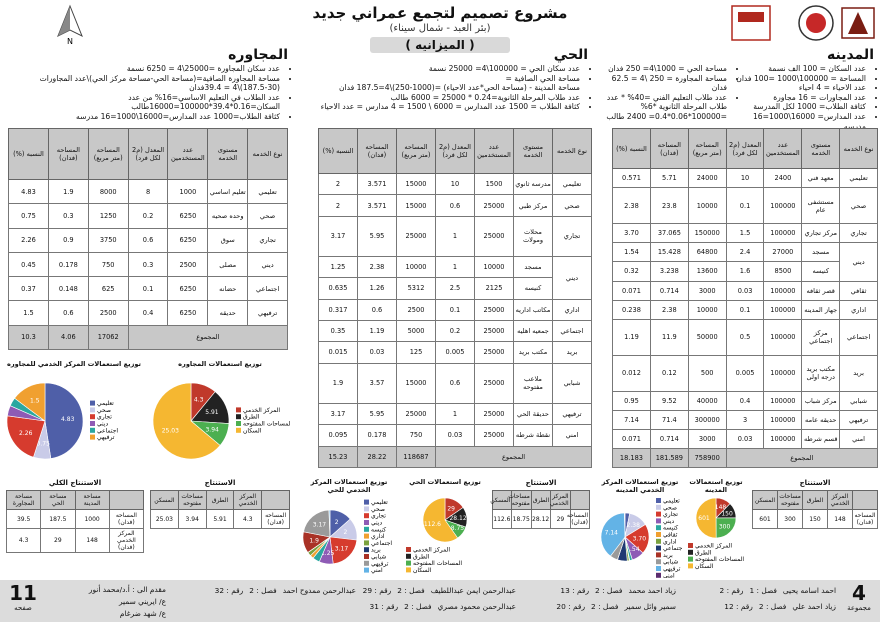 The image size is (880, 622). What do you see at coordinates (633, 549) in the screenshot?
I see `slice-label: 1.54` at bounding box center [633, 549].